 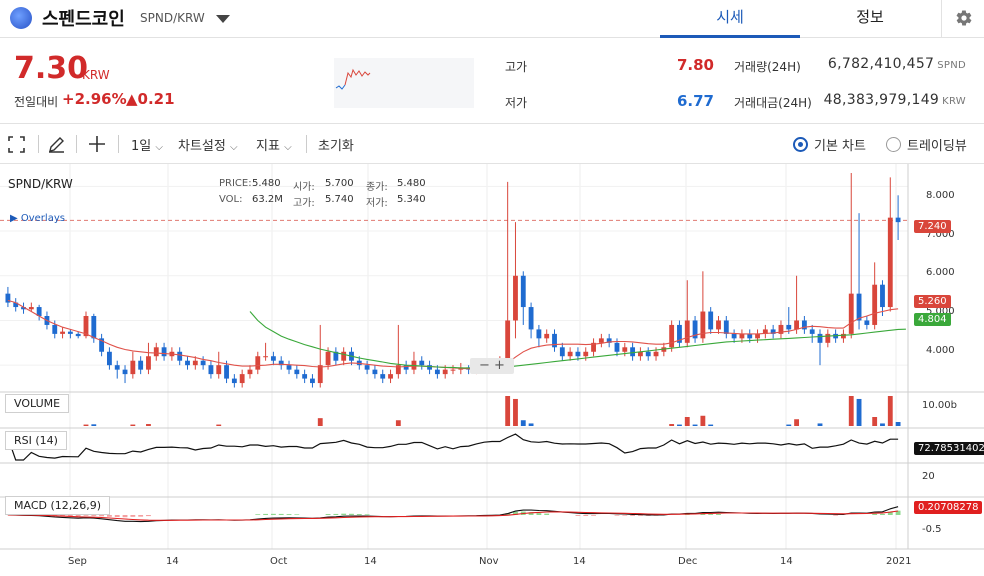 I want to click on interval-select: 1일 ⌵, so click(x=147, y=146).